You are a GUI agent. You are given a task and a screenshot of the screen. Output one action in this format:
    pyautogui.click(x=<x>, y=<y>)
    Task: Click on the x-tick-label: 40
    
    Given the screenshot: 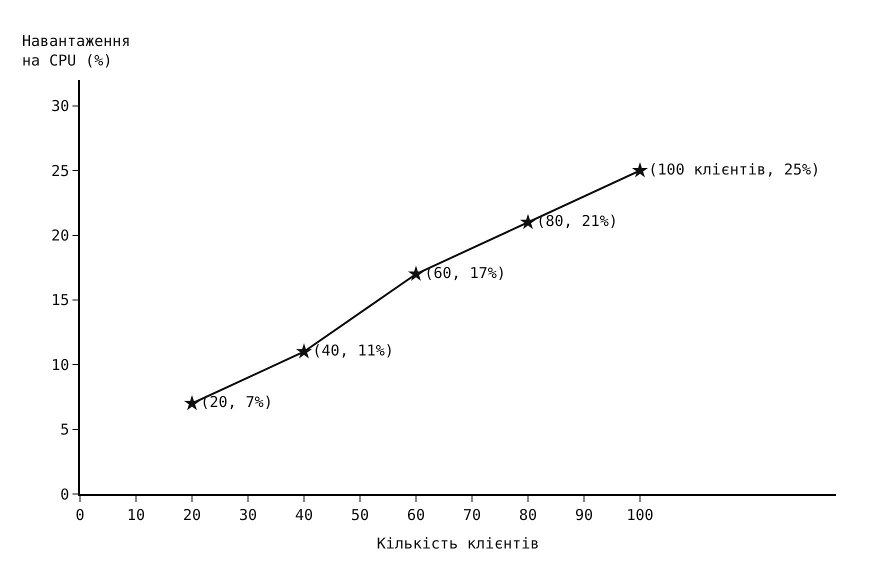 What is the action you would take?
    pyautogui.click(x=304, y=515)
    